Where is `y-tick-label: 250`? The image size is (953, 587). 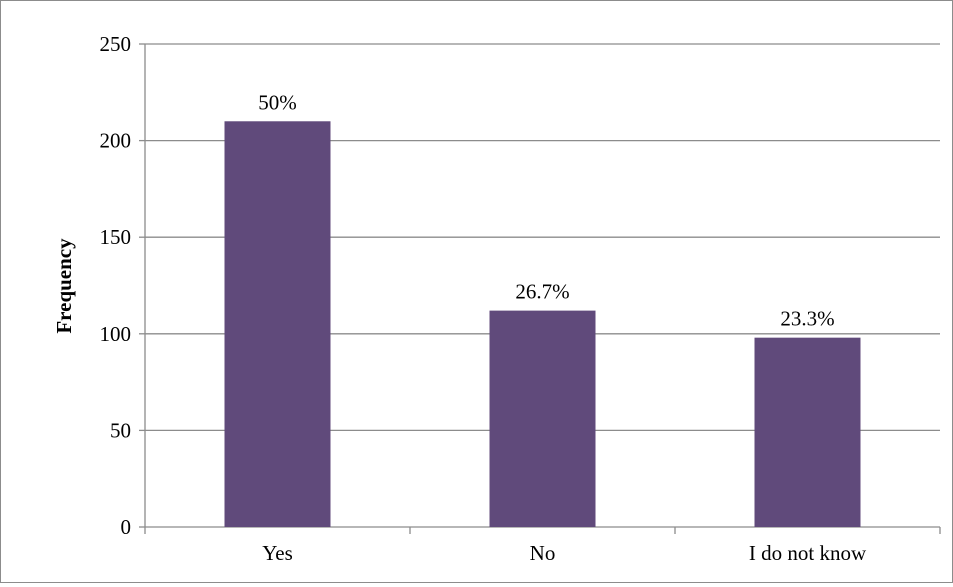 y-tick-label: 250 is located at coordinates (116, 44).